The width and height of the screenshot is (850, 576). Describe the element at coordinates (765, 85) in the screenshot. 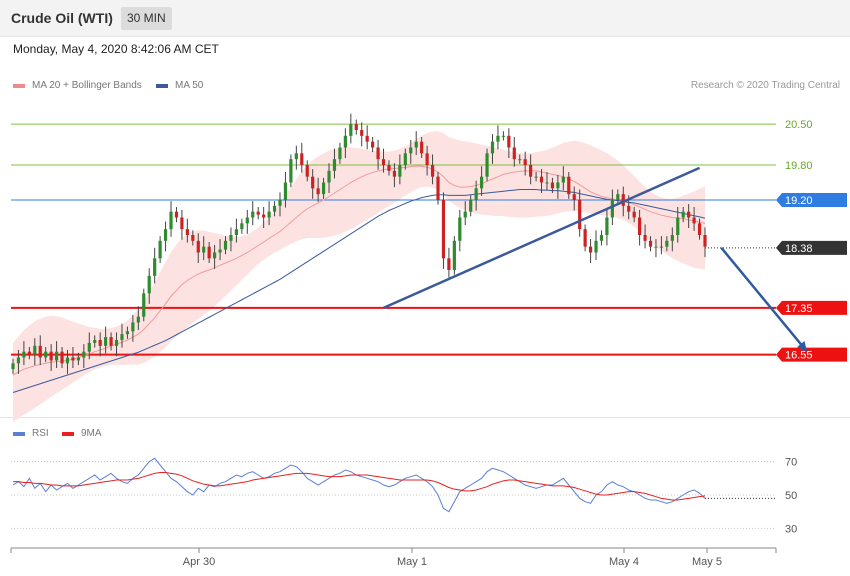

I see `credit-text: Research © 2020 Trading Central` at that location.